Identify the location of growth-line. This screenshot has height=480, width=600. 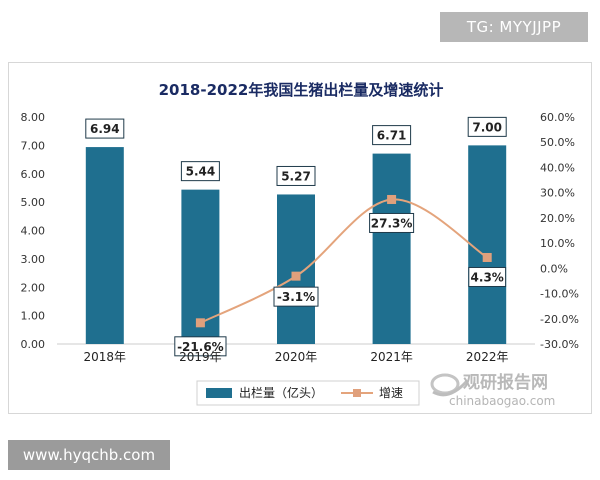
(343, 261).